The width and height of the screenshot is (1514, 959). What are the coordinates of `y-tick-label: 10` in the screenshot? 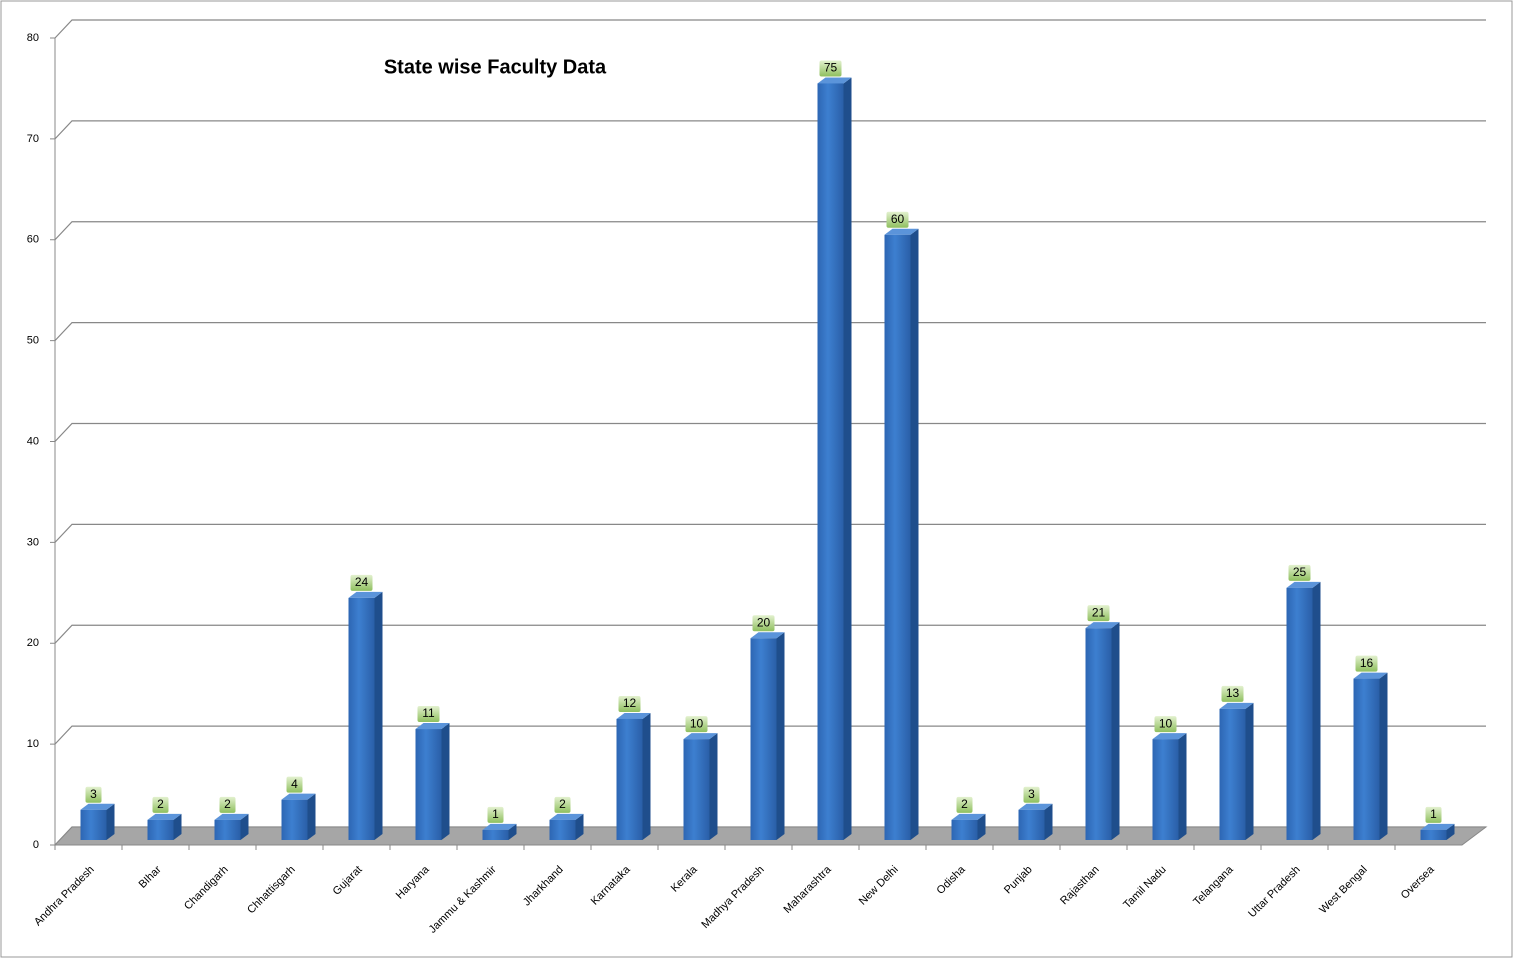 It's located at (33, 744).